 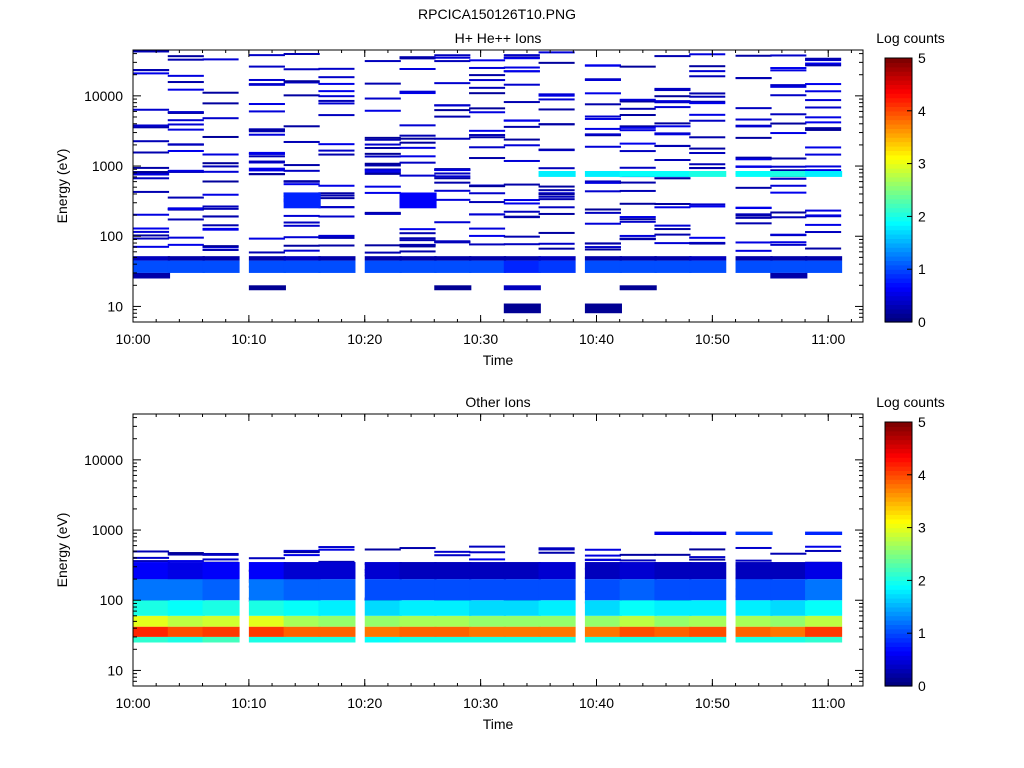 What do you see at coordinates (62, 550) in the screenshot?
I see `y-axis-label: Energy (eV)` at bounding box center [62, 550].